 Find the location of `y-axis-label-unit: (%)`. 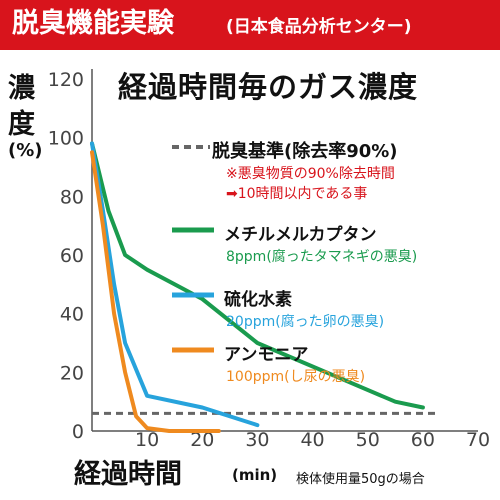

y-axis-label-unit: (%) is located at coordinates (25, 150).